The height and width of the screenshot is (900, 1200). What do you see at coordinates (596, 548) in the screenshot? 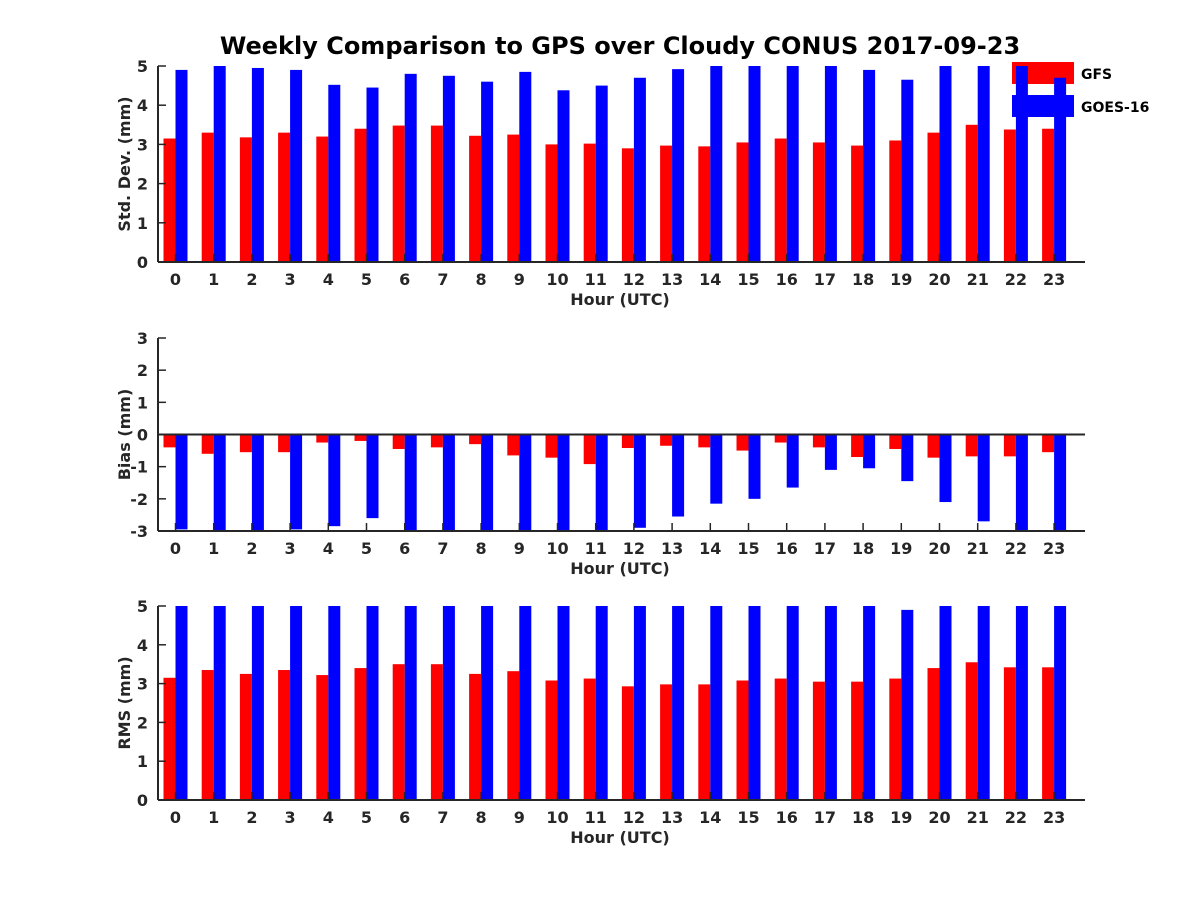
I see `x-tick-label: 11` at bounding box center [596, 548].